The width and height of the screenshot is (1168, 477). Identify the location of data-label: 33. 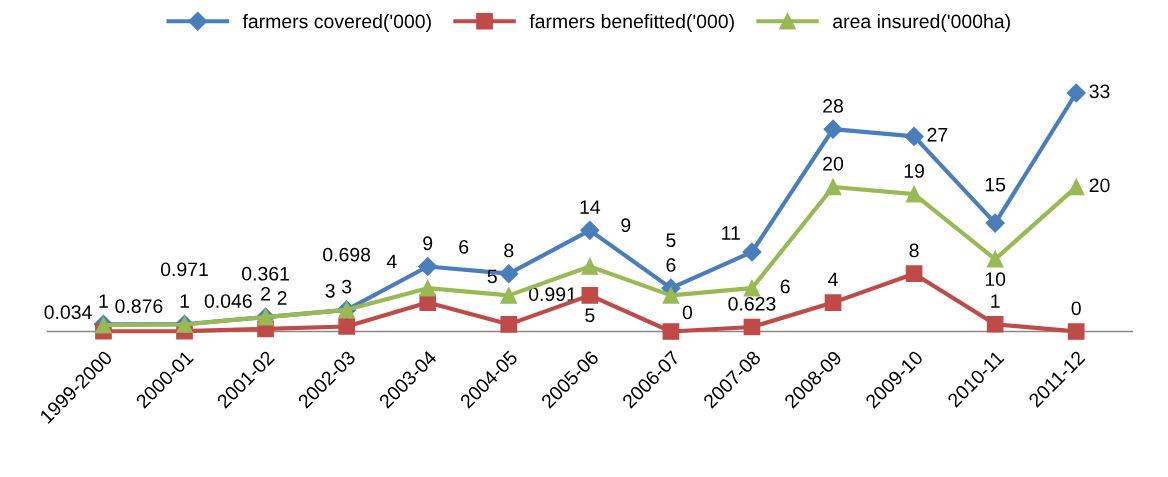
(1099, 91).